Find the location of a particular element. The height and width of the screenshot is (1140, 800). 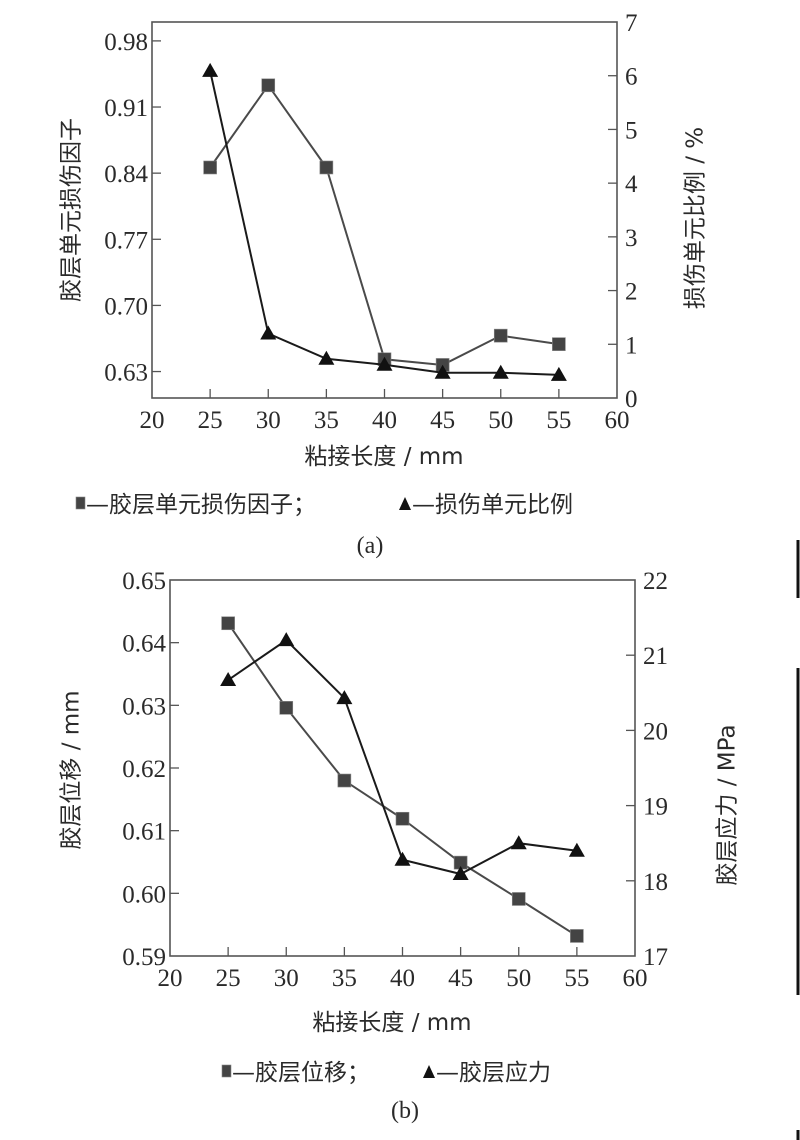

y-right-tick-label: 5 is located at coordinates (631, 130).